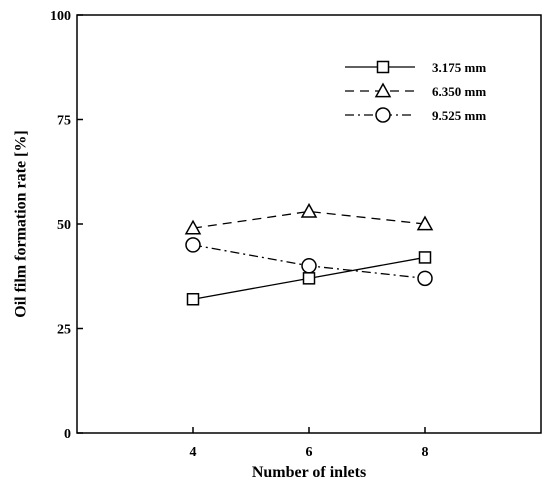  What do you see at coordinates (459, 67) in the screenshot?
I see `legend-label: 3.175 mm` at bounding box center [459, 67].